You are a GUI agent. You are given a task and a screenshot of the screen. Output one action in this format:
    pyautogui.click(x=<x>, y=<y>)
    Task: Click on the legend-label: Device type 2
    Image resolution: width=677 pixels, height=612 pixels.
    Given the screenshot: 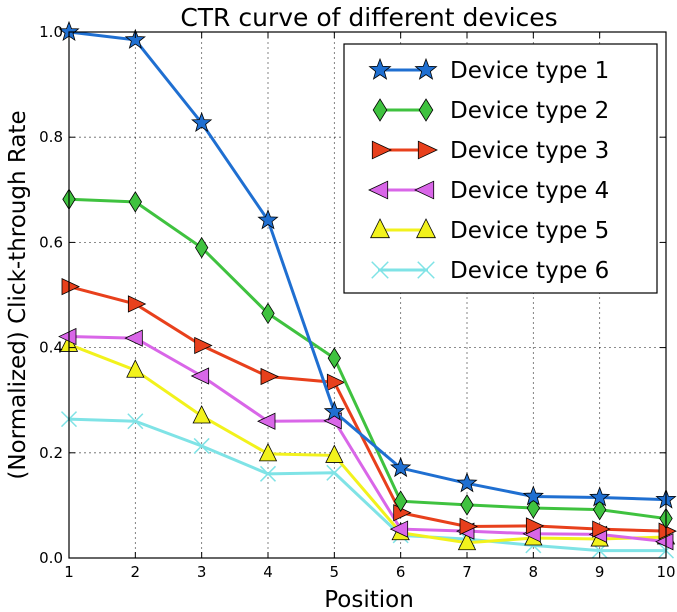 What is the action you would take?
    pyautogui.click(x=529, y=111)
    